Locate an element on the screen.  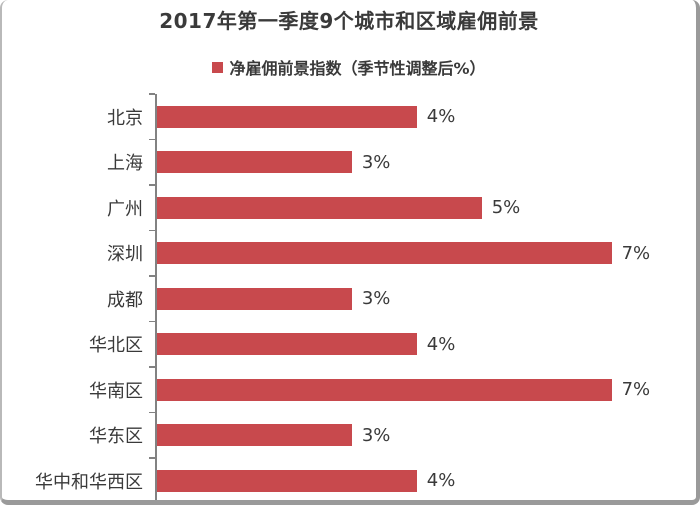
category-label: 深圳 is located at coordinates (125, 255).